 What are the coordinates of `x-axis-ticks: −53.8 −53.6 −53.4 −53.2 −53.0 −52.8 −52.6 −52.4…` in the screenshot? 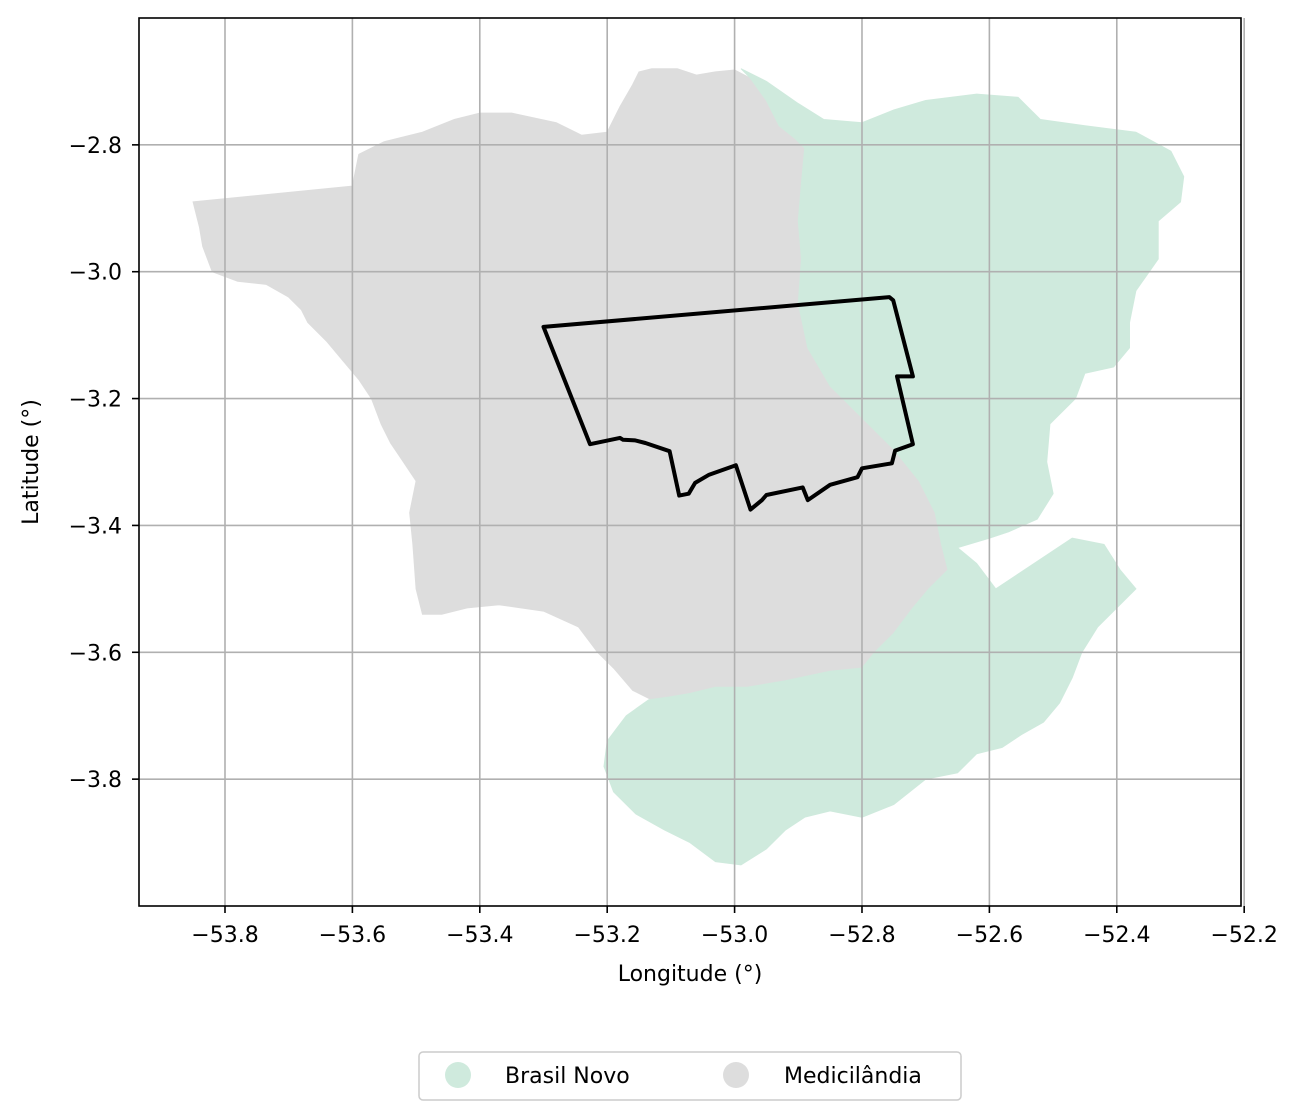 It's located at (734, 927).